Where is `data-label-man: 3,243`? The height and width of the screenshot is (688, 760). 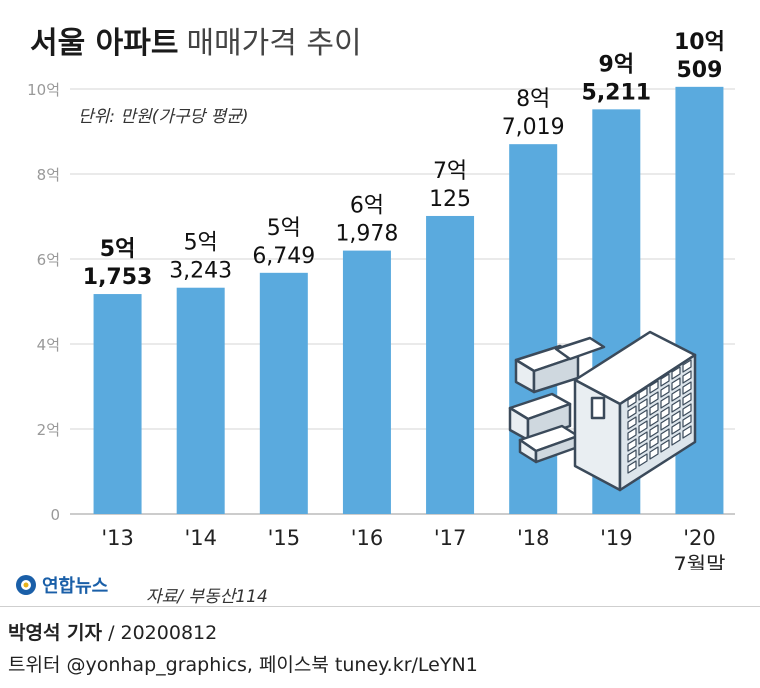
data-label-man: 3,243 is located at coordinates (200, 271).